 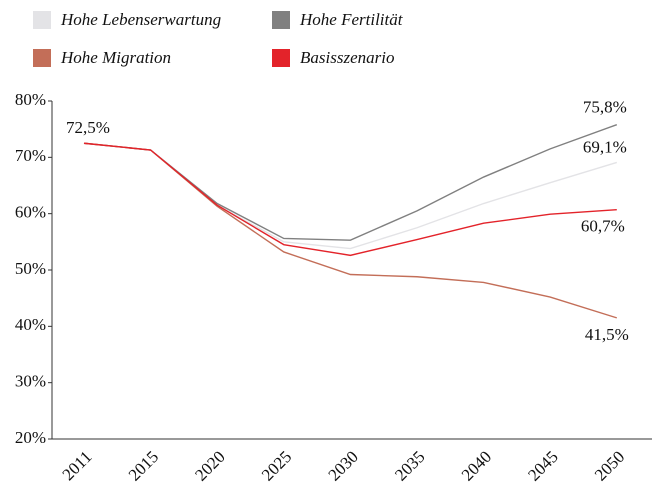 What do you see at coordinates (30, 155) in the screenshot?
I see `y-tick-label: 70%` at bounding box center [30, 155].